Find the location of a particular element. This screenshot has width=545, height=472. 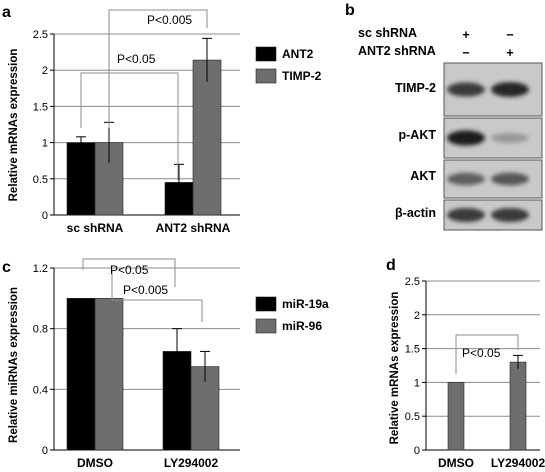

panel-label-d: d is located at coordinates (391, 265).